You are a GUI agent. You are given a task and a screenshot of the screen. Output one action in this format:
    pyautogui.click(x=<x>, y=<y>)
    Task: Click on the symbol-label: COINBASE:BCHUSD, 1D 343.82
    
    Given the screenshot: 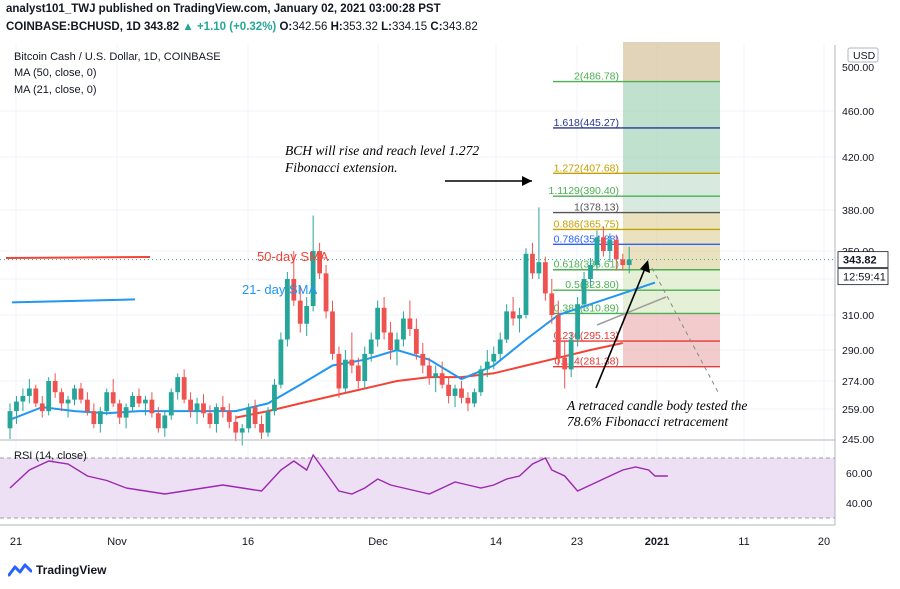 What is the action you would take?
    pyautogui.click(x=93, y=27)
    